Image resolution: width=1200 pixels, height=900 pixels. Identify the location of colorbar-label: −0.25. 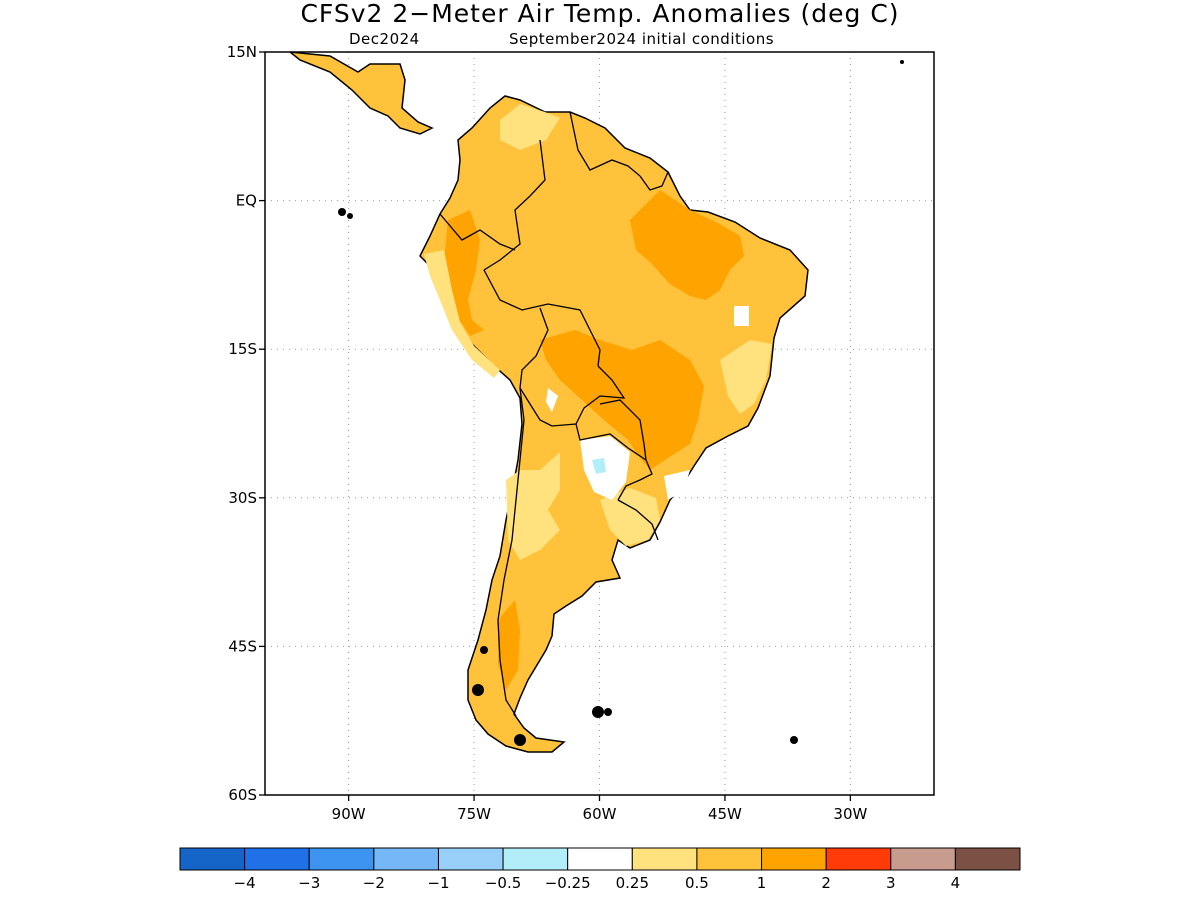
(568, 883).